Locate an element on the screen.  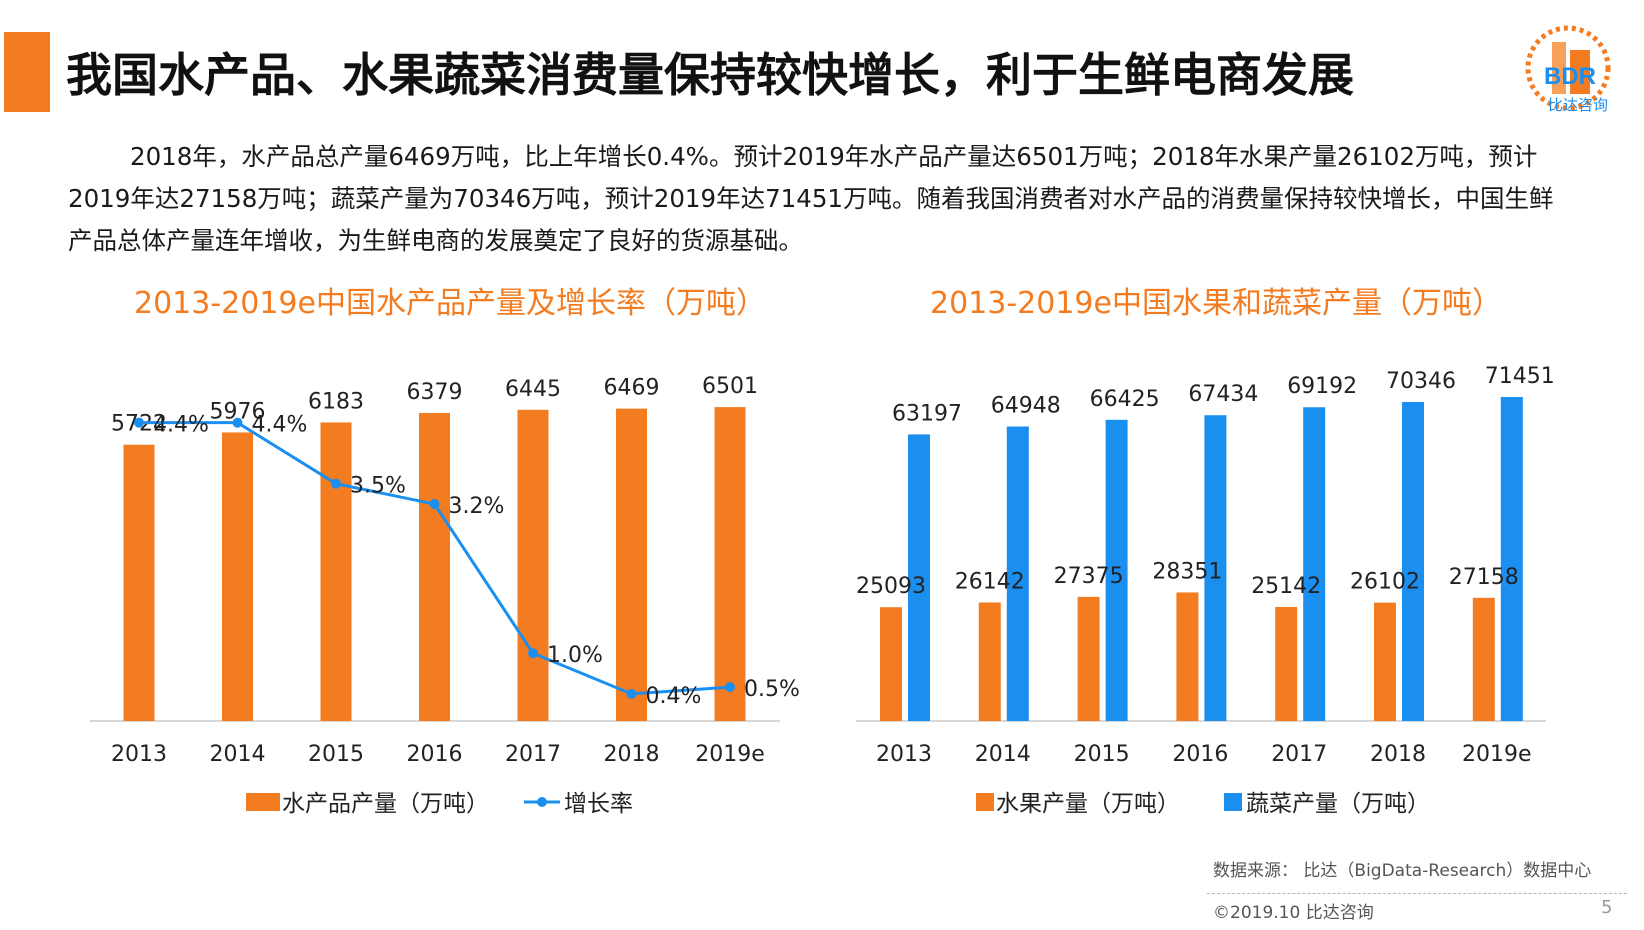
fruit-bar-label: 26142 is located at coordinates (990, 581).